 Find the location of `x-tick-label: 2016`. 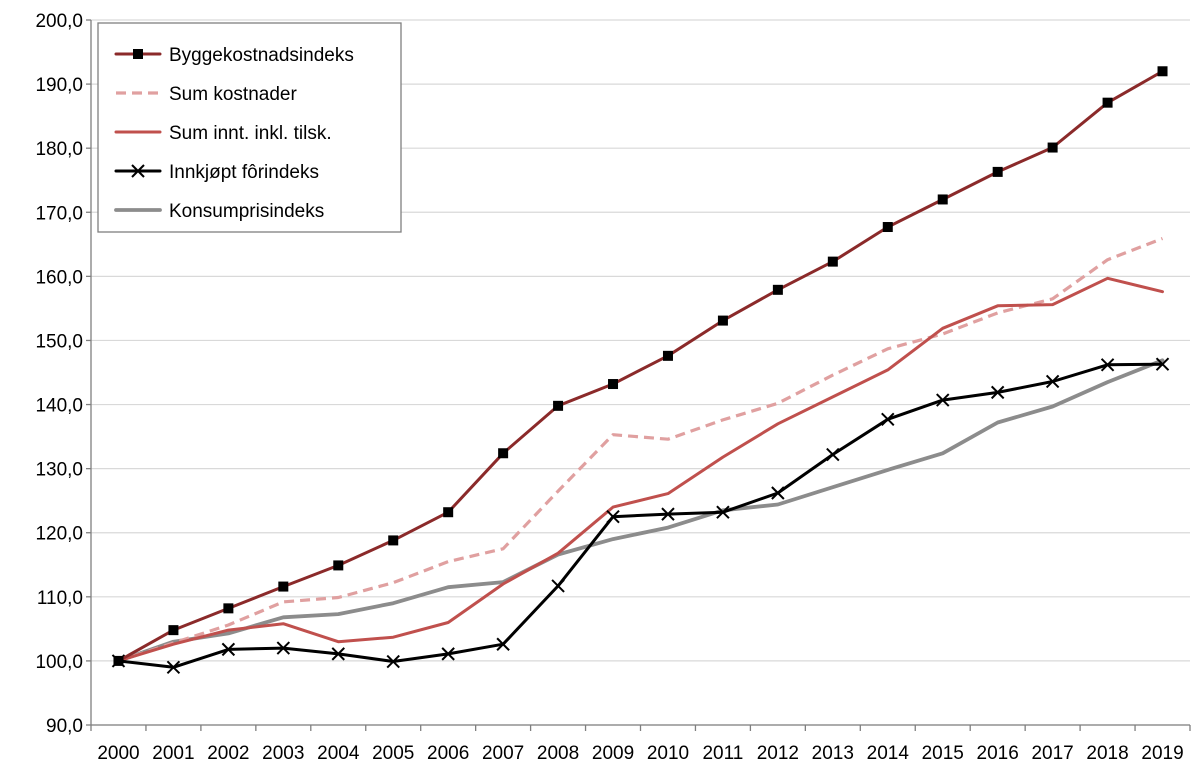

x-tick-label: 2016 is located at coordinates (998, 753).